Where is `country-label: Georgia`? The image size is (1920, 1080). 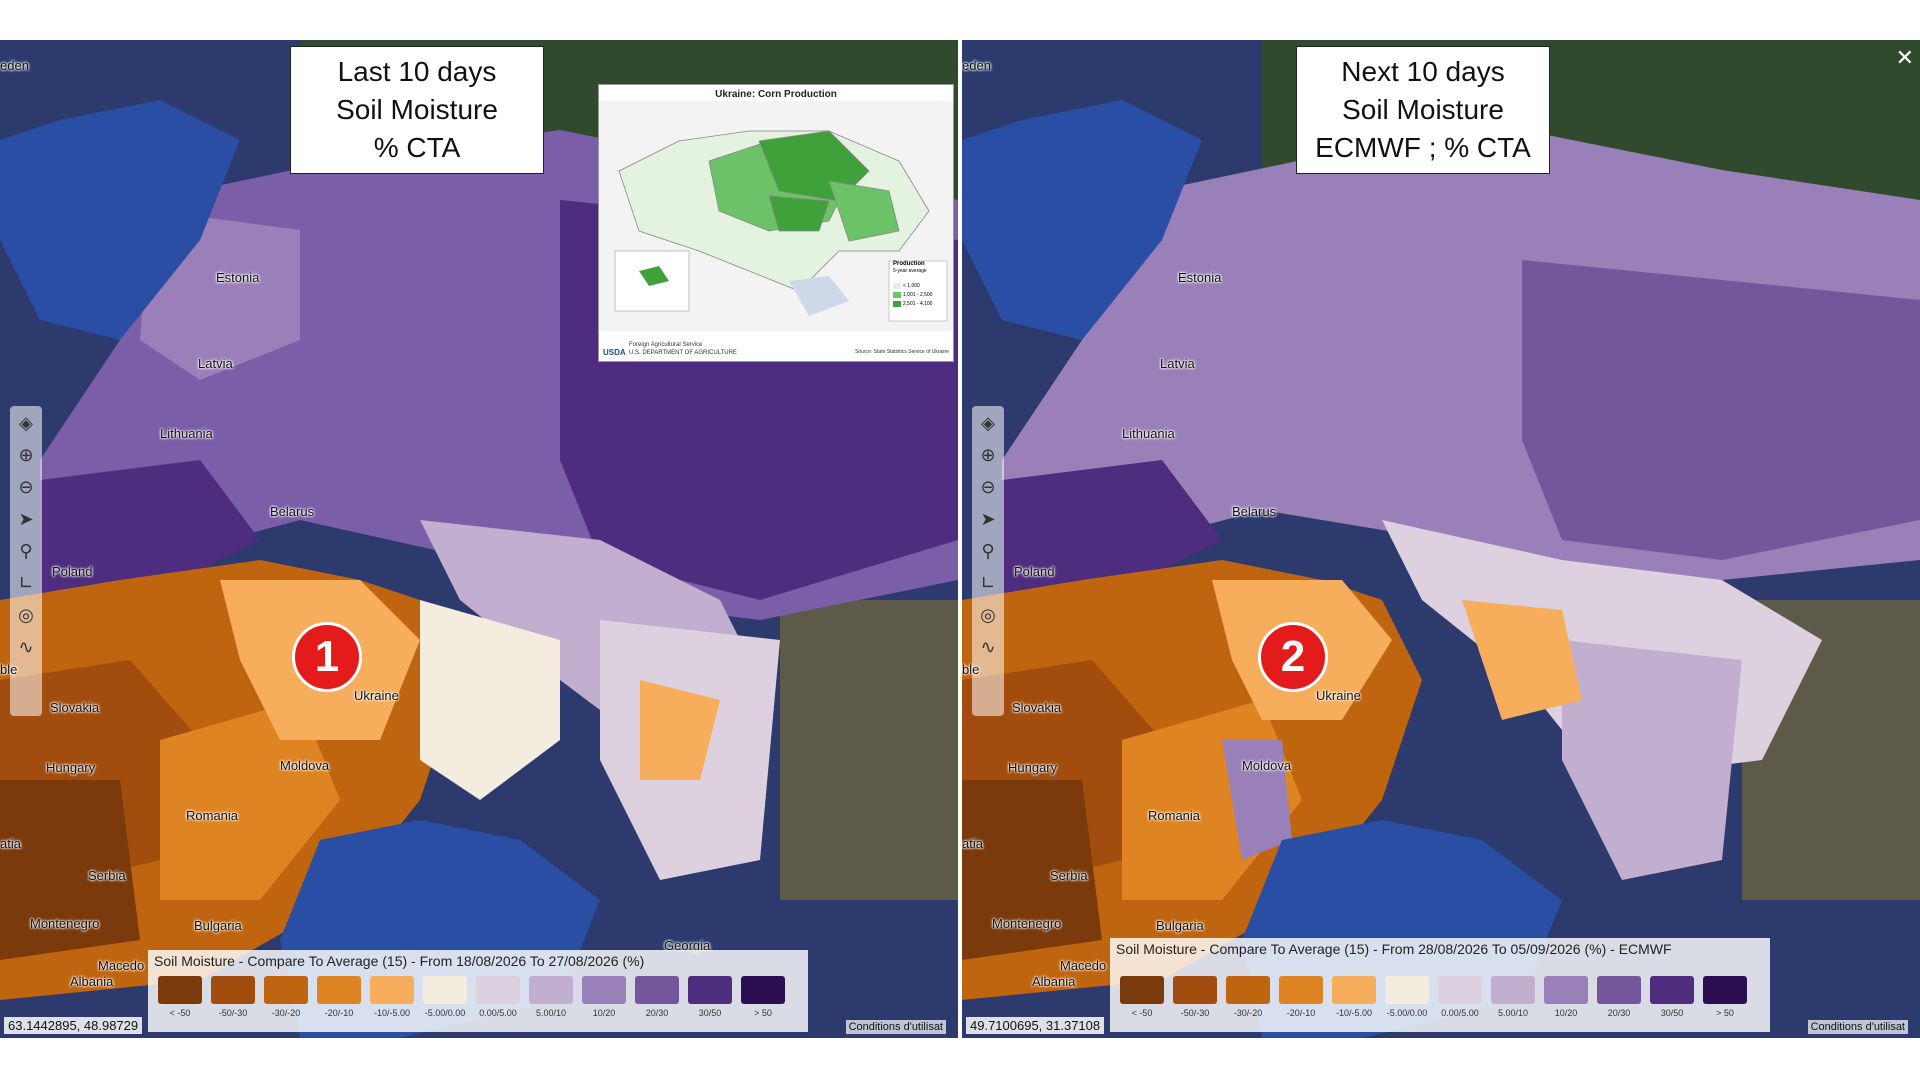 country-label: Georgia is located at coordinates (687, 945).